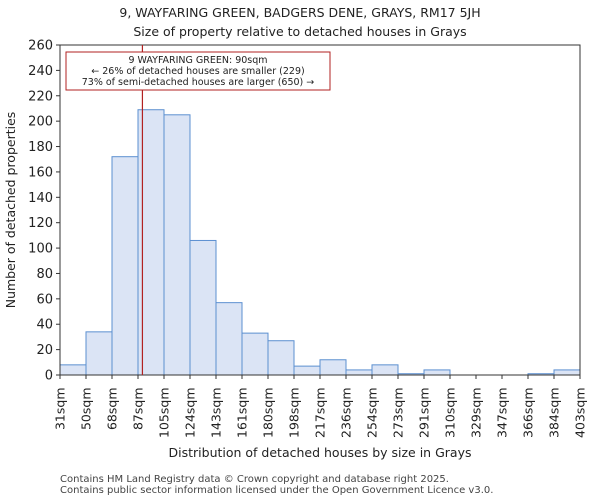 The image size is (600, 500). Describe the element at coordinates (216, 413) in the screenshot. I see `x-tick-label: 143sqm` at that location.